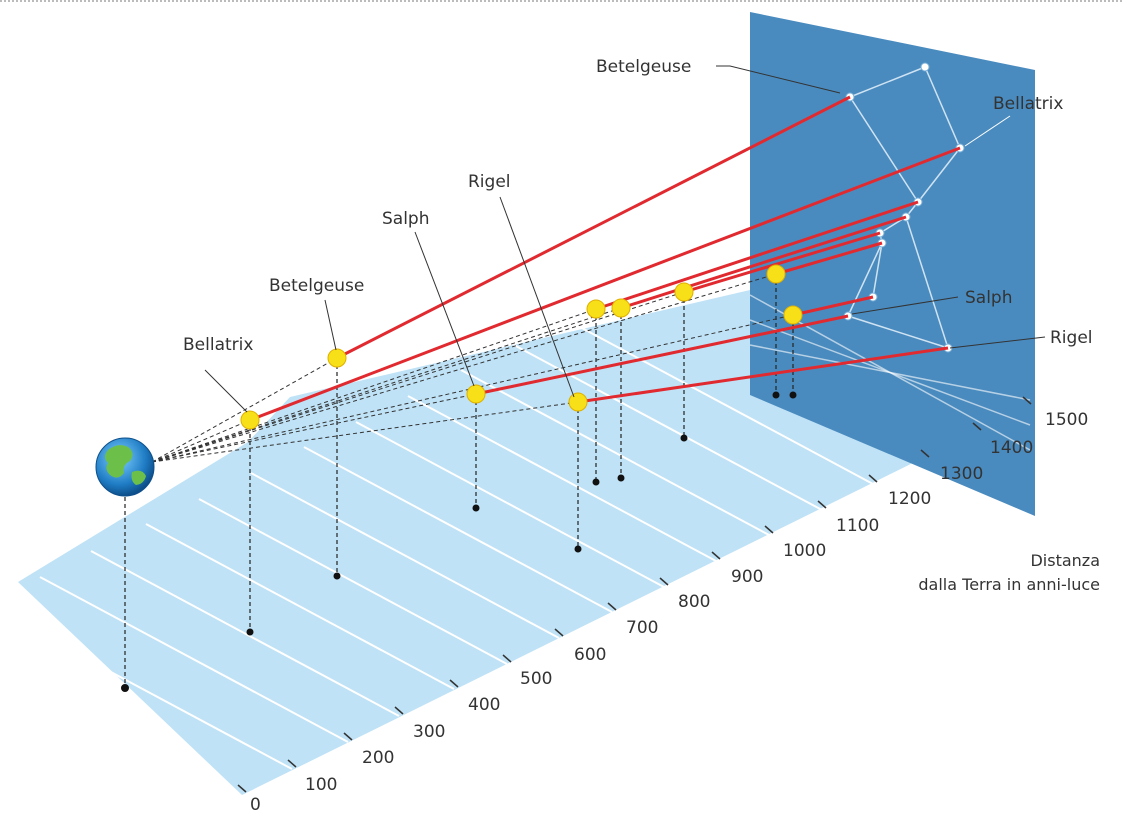 Image resolution: width=1122 pixels, height=817 pixels. What do you see at coordinates (536, 679) in the screenshot?
I see `tick-label: 500` at bounding box center [536, 679].